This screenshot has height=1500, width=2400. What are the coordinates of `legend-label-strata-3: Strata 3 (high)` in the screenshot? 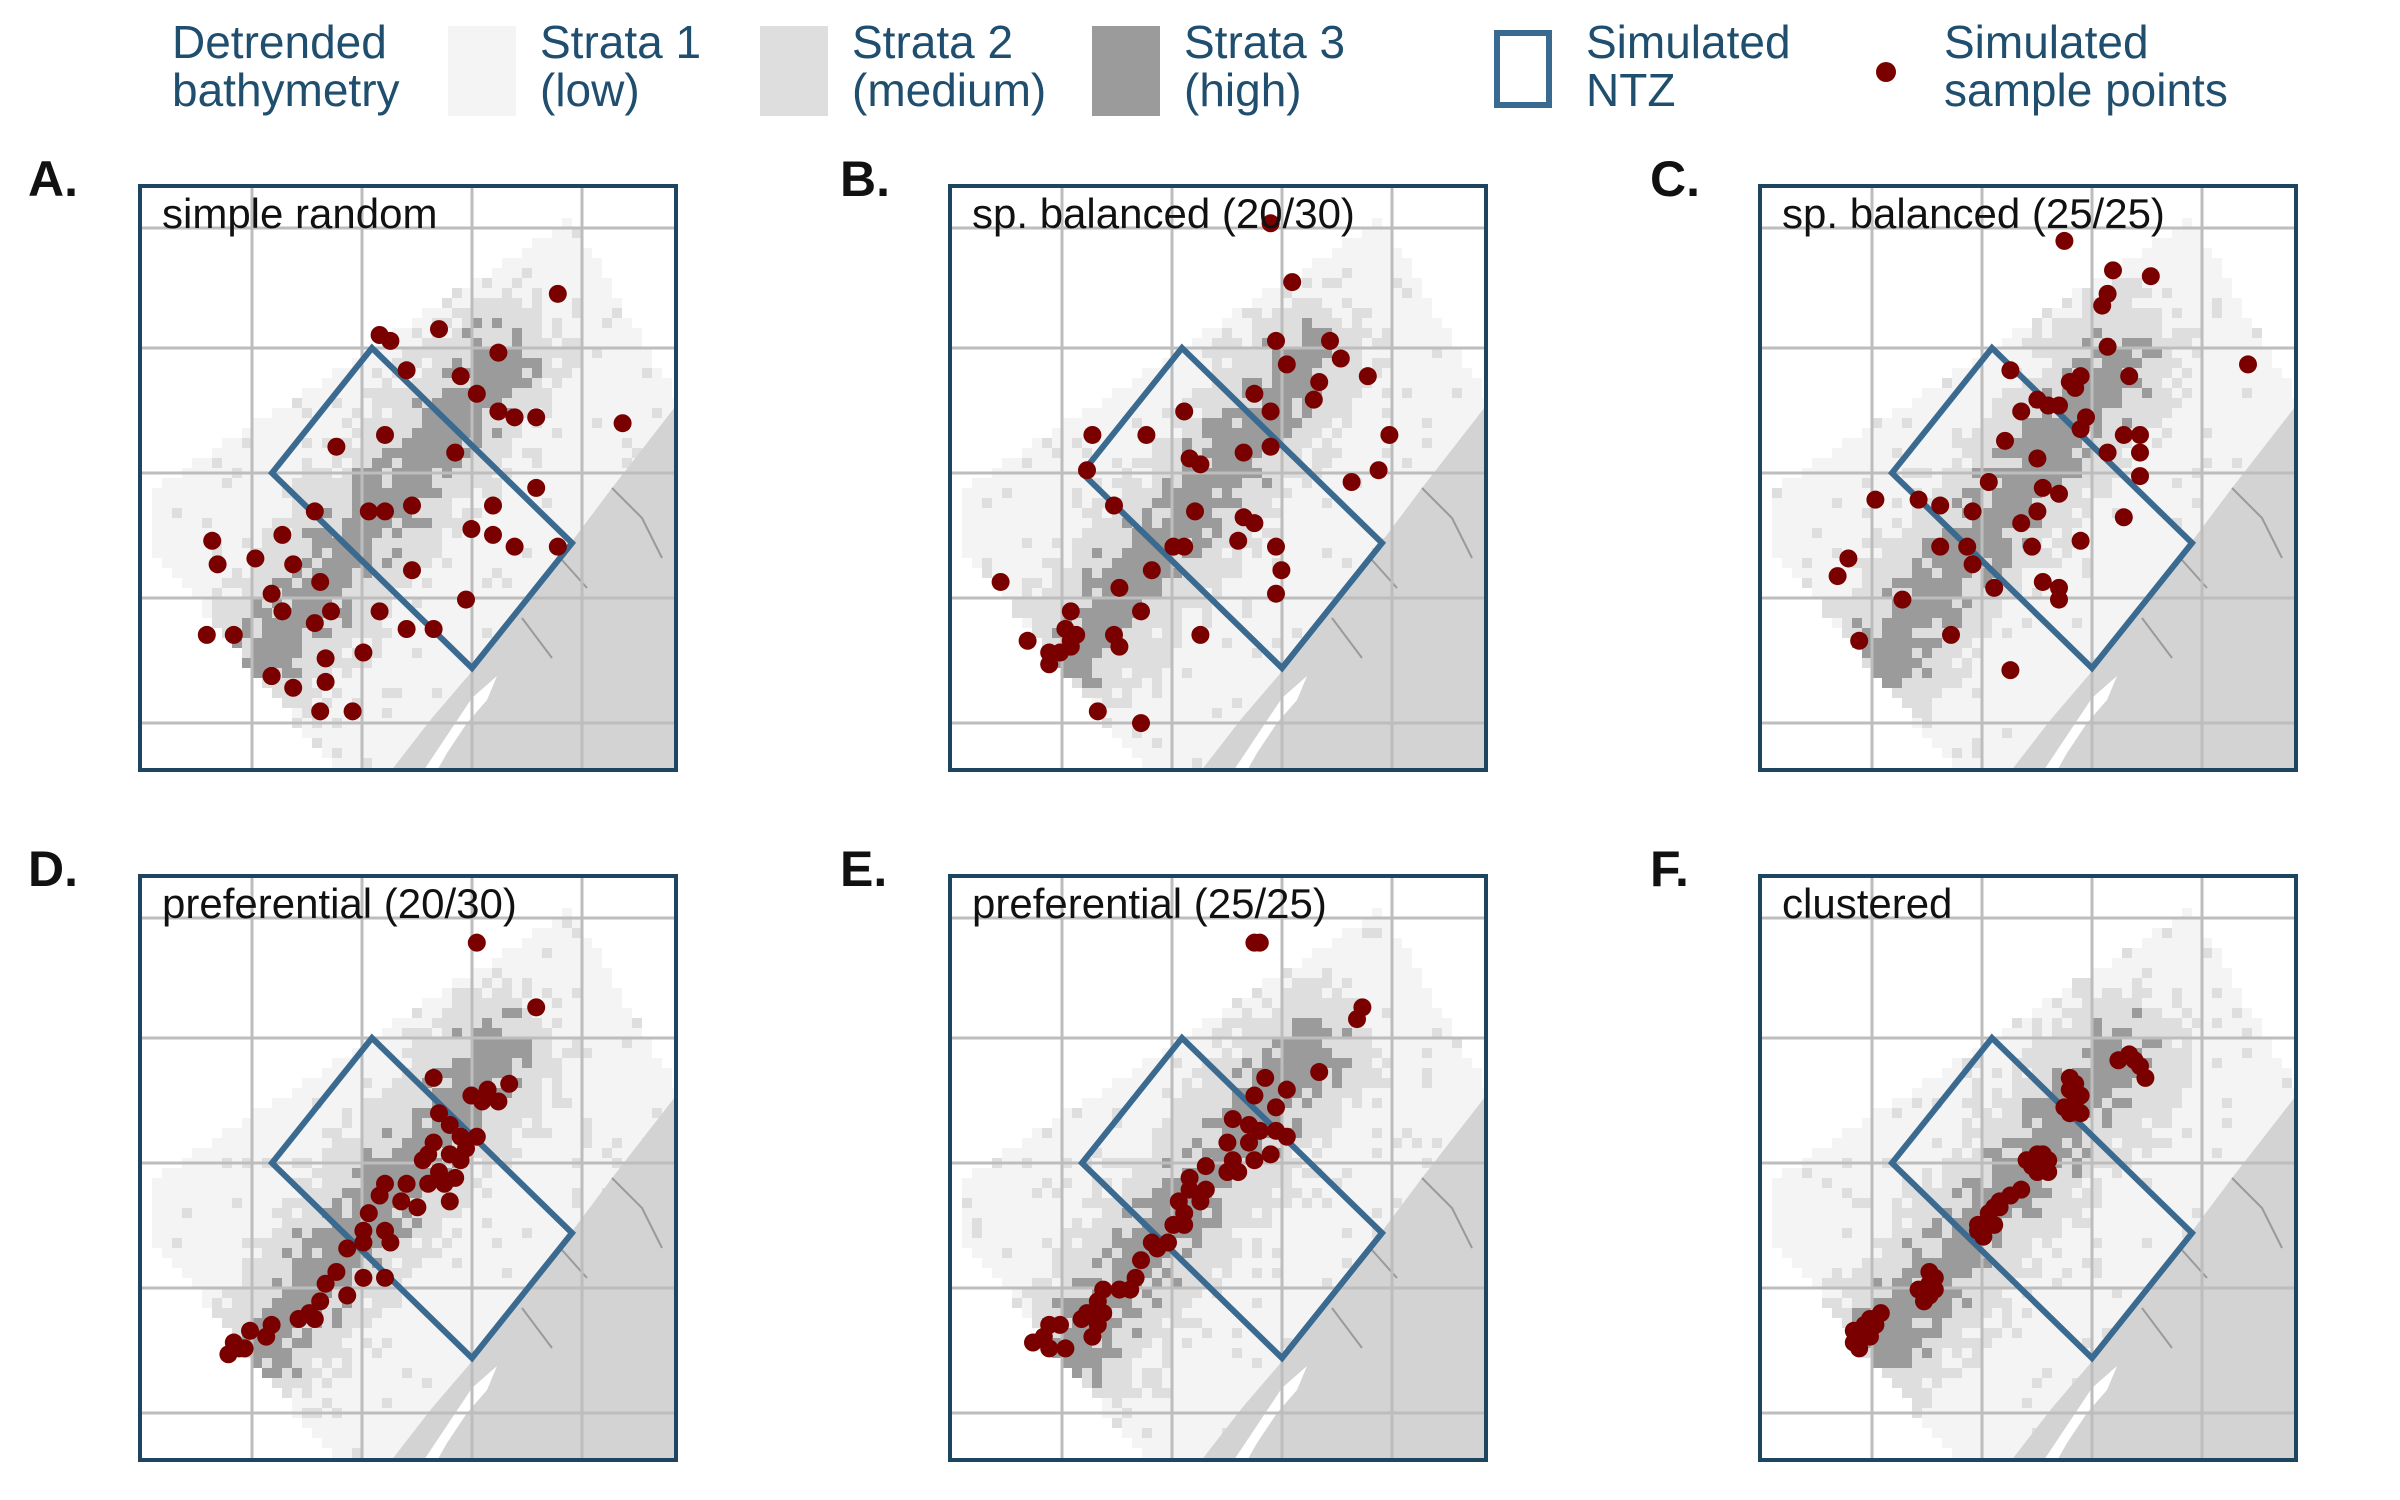 It's located at (1265, 66).